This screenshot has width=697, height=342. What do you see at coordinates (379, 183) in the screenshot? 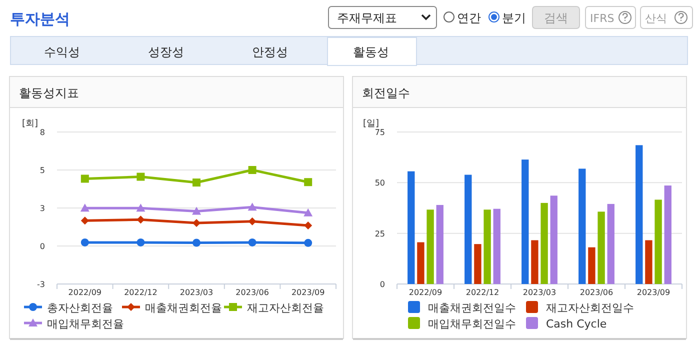
I see `y-tick-label: 50` at bounding box center [379, 183].